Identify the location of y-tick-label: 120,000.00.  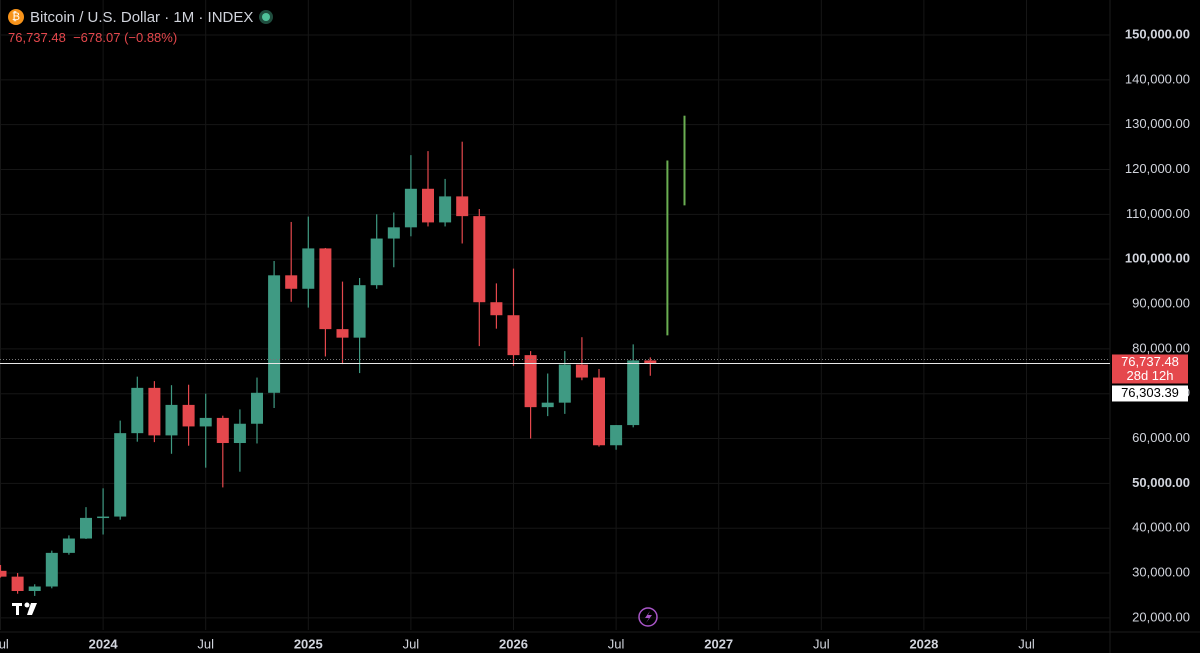
(1157, 168).